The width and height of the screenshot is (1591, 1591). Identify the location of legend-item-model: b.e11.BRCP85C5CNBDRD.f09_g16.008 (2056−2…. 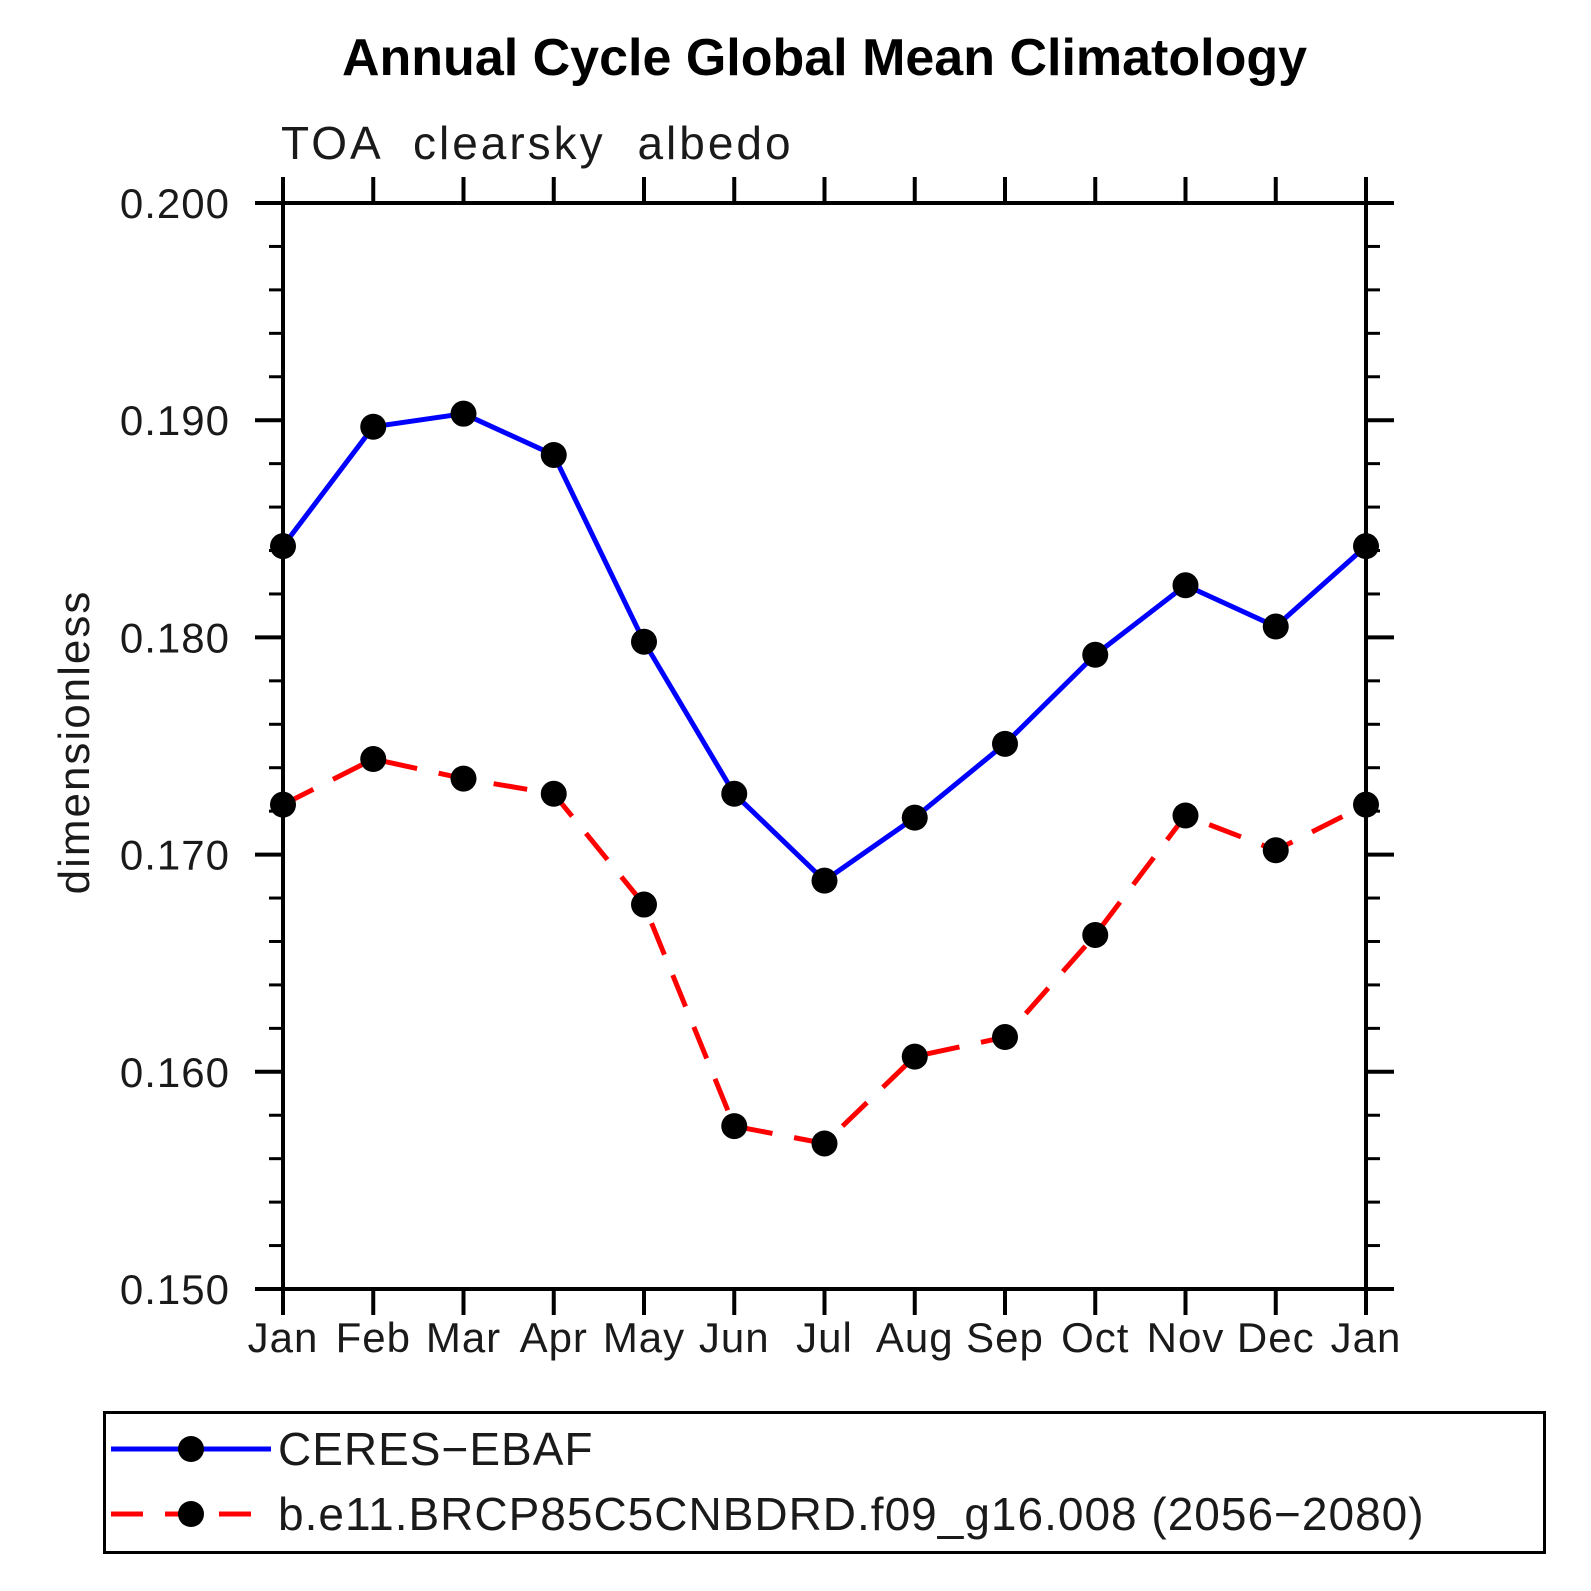
(766, 1514).